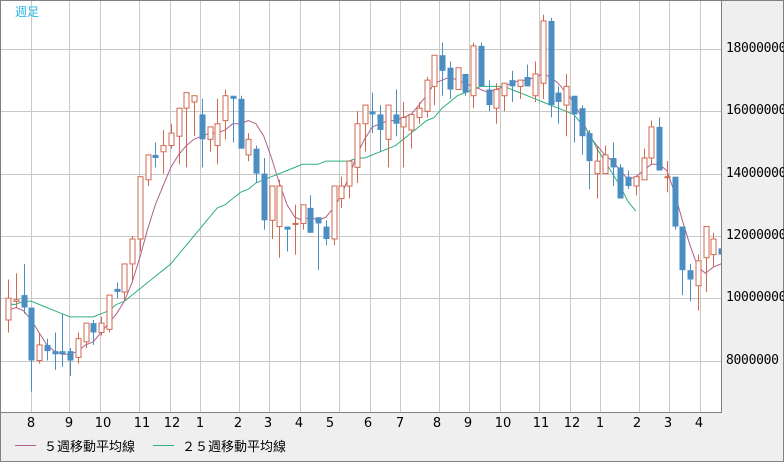 The width and height of the screenshot is (784, 462). What do you see at coordinates (400, 423) in the screenshot?
I see `x-tick-label: 7` at bounding box center [400, 423].